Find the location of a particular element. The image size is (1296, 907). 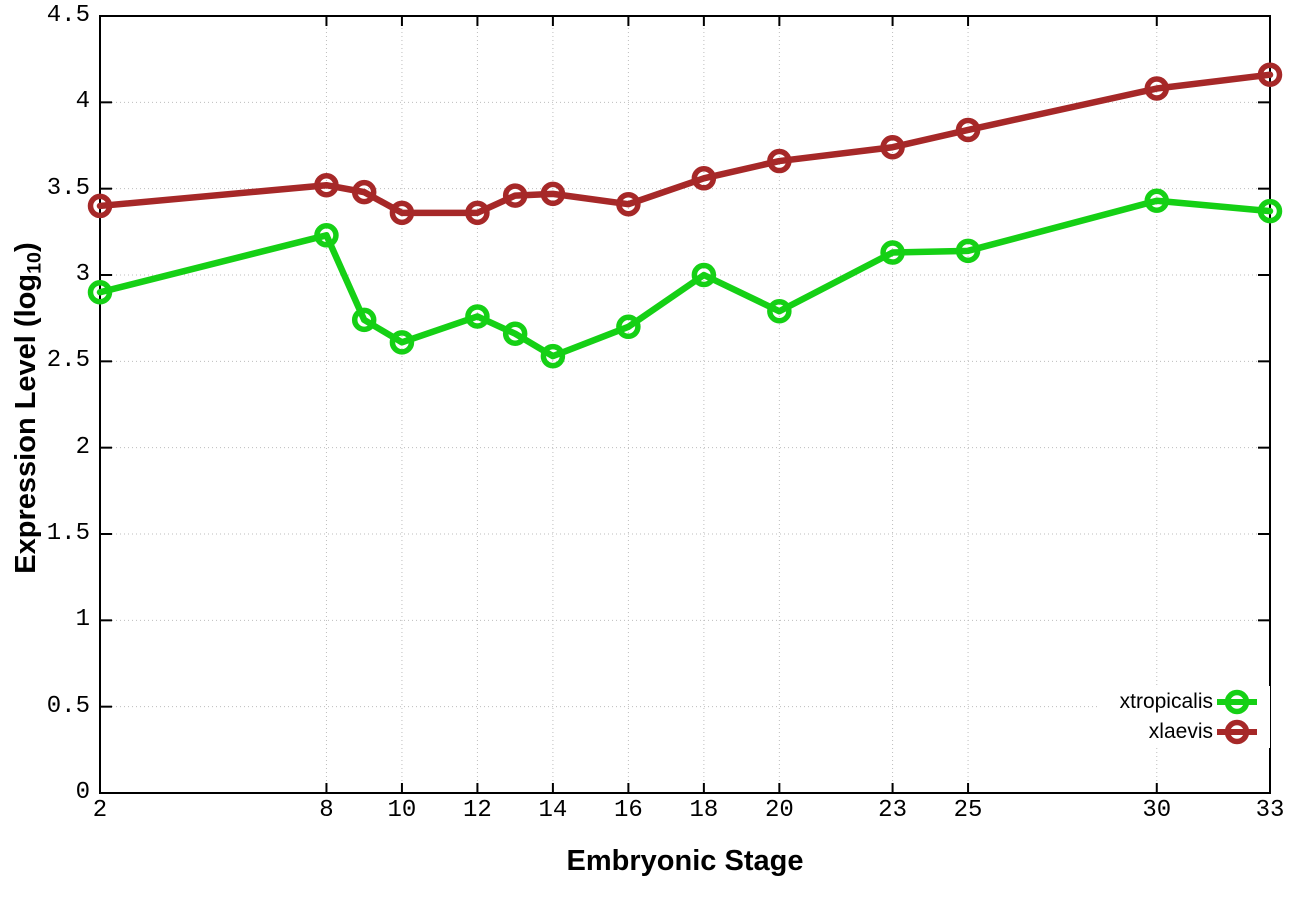

x-tick-label-8: 8 is located at coordinates (326, 810).